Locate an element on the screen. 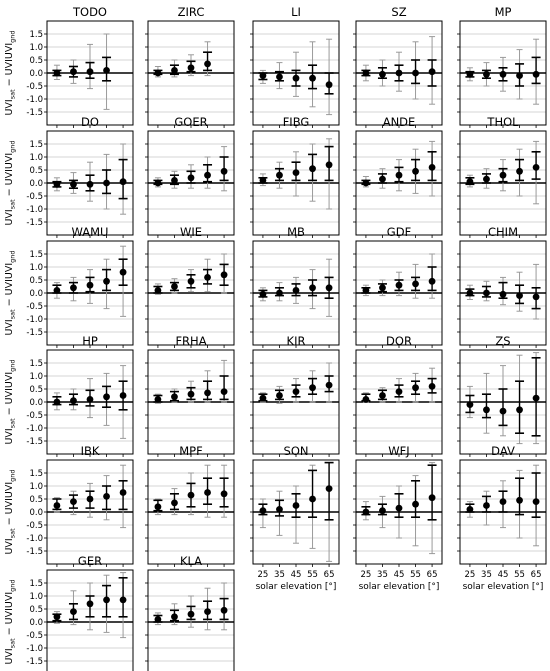 The width and height of the screenshot is (550, 671). panel-kir: KIR is located at coordinates (295, 395).